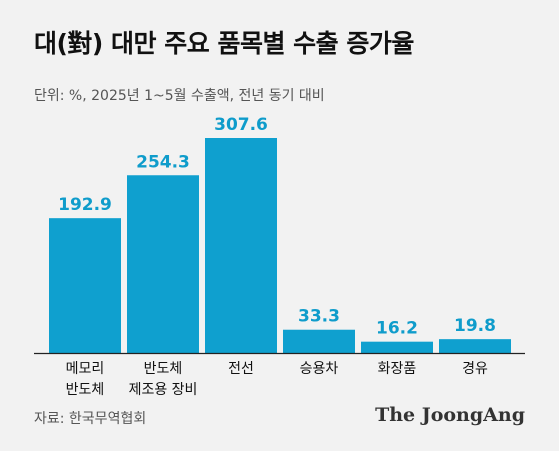 The width and height of the screenshot is (559, 451). Describe the element at coordinates (224, 43) in the screenshot. I see `chart-title: 대(對) 대만 주요 품목별 수출 증가율` at that location.